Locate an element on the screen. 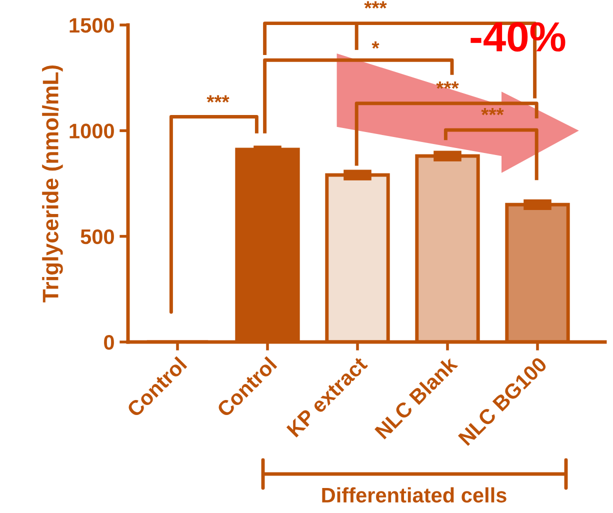  y-tick-label: 0 is located at coordinates (109, 342).